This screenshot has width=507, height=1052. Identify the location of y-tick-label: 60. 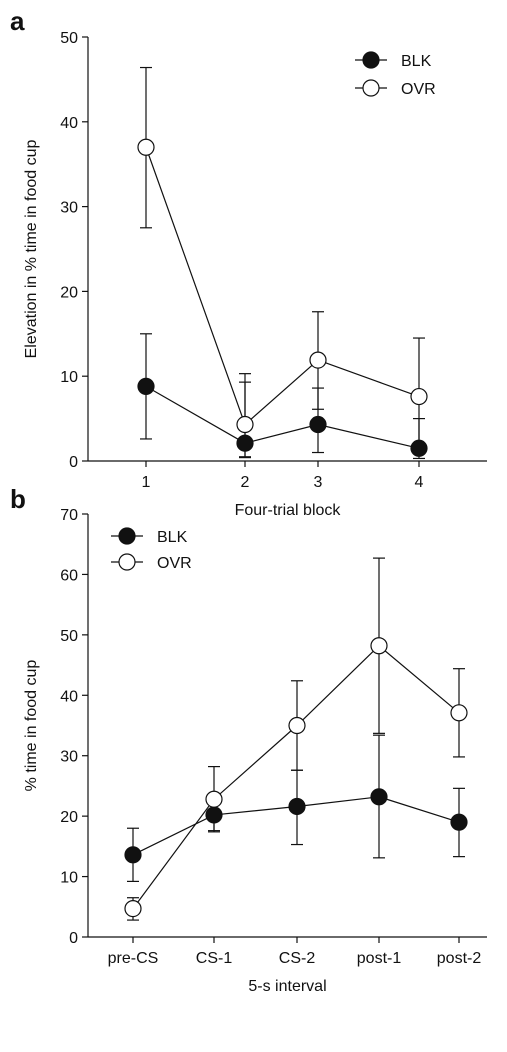
(69, 575).